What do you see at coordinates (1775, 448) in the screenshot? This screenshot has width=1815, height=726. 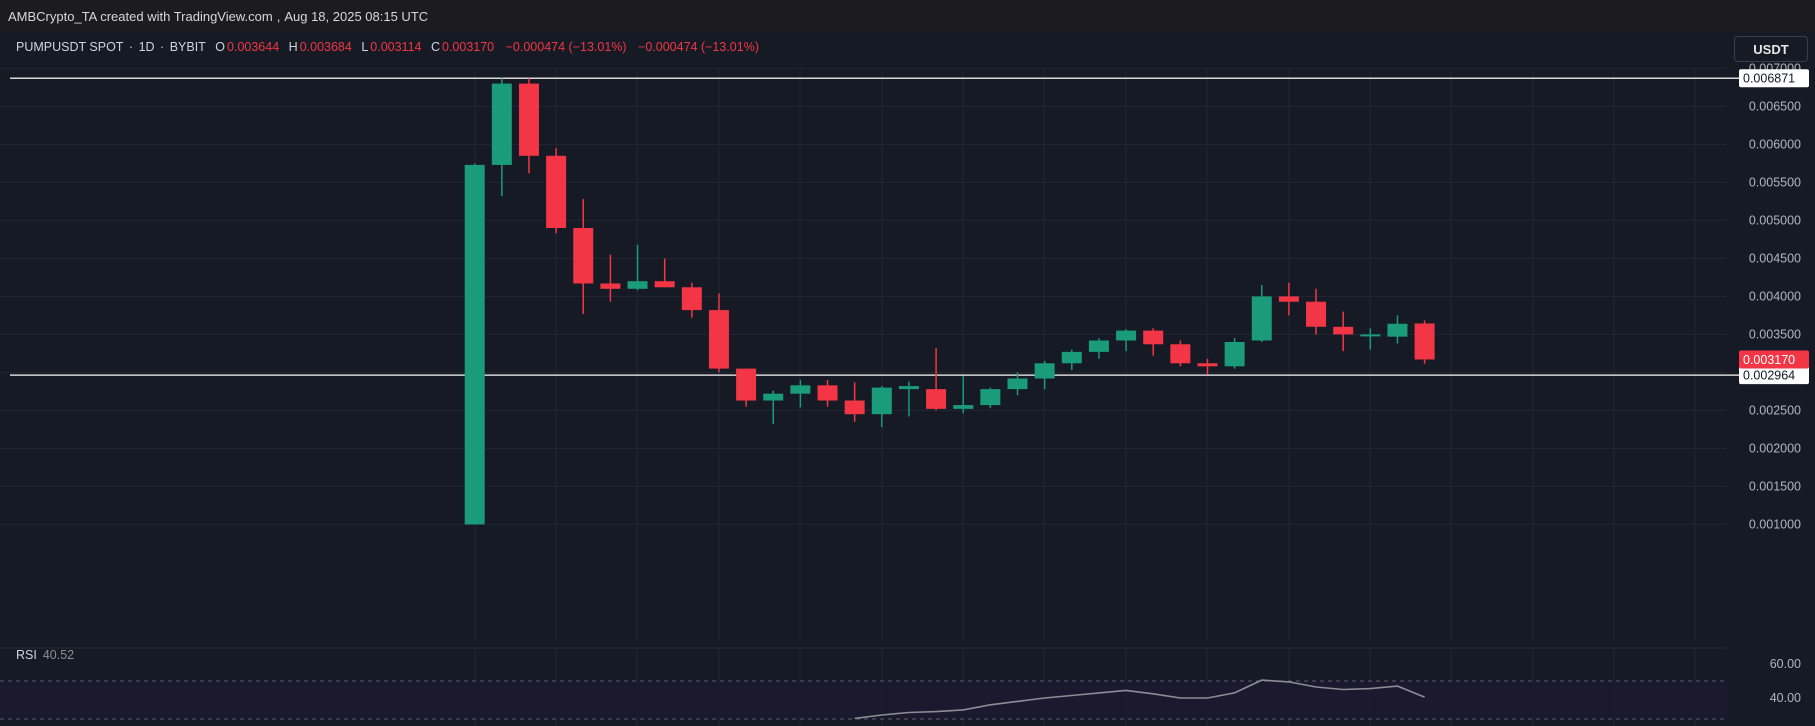 I see `y-tick-label: 0.002000` at bounding box center [1775, 448].